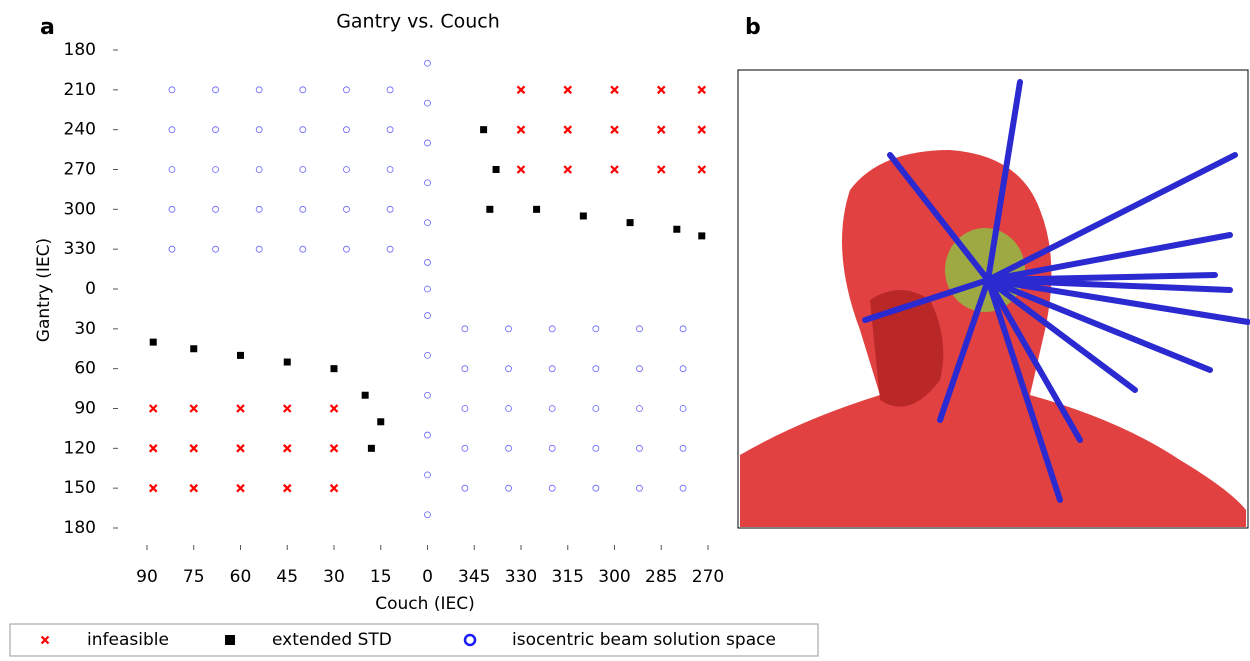  I want to click on x-tick-label: 345, so click(474, 577).